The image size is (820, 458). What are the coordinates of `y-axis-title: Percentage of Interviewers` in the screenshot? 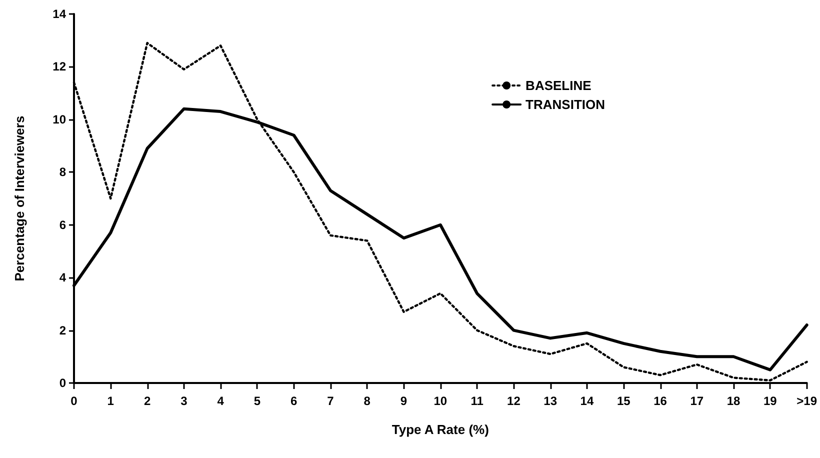 It's located at (19, 199).